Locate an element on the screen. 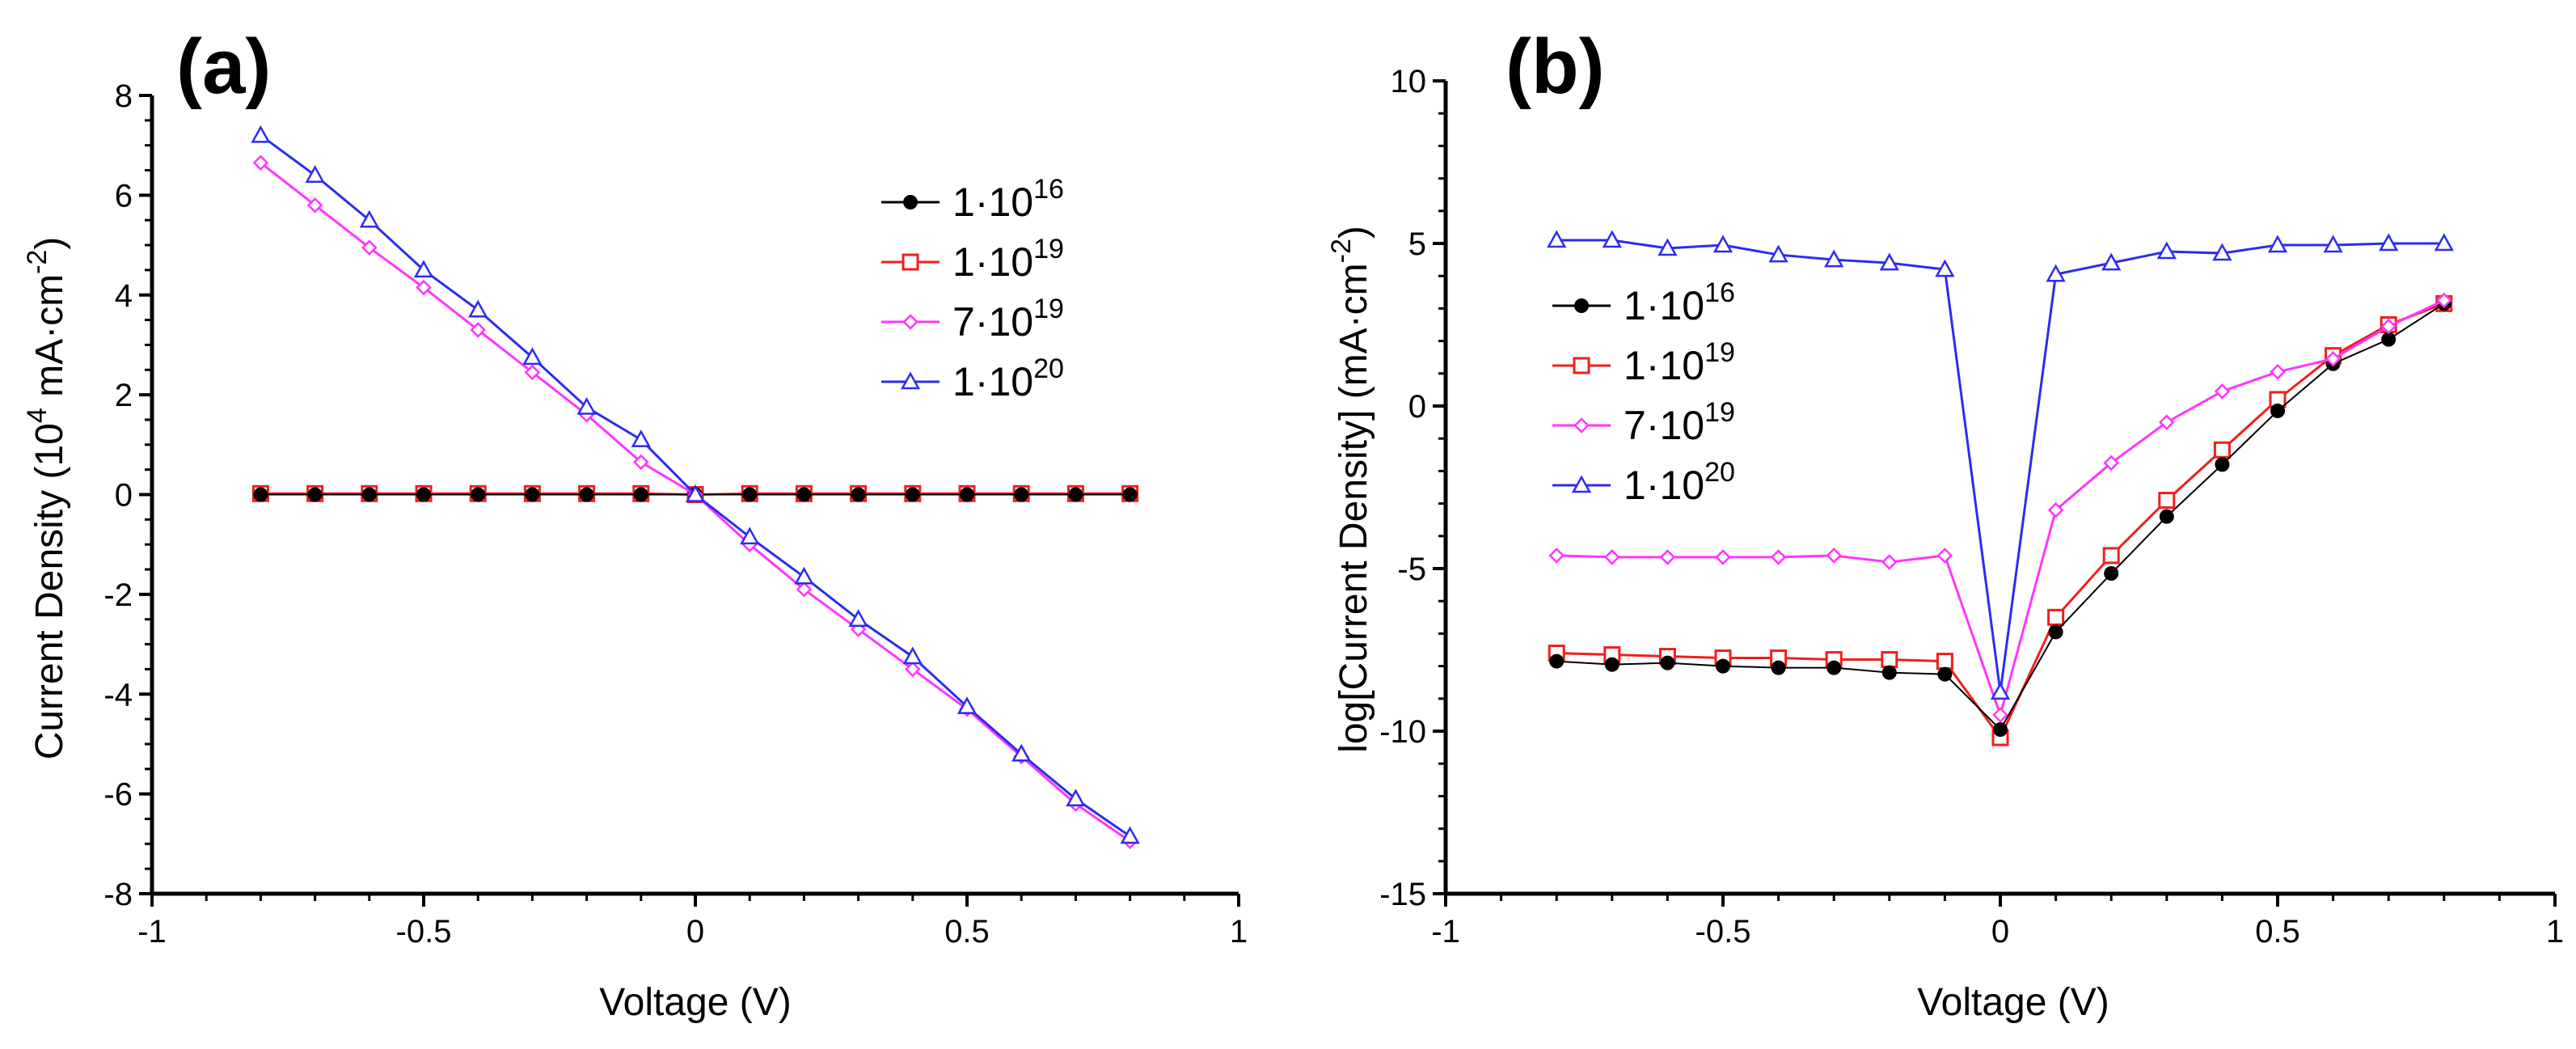 This screenshot has height=1049, width=2576. panel-a-legend-item: 7·1019 is located at coordinates (972, 319).